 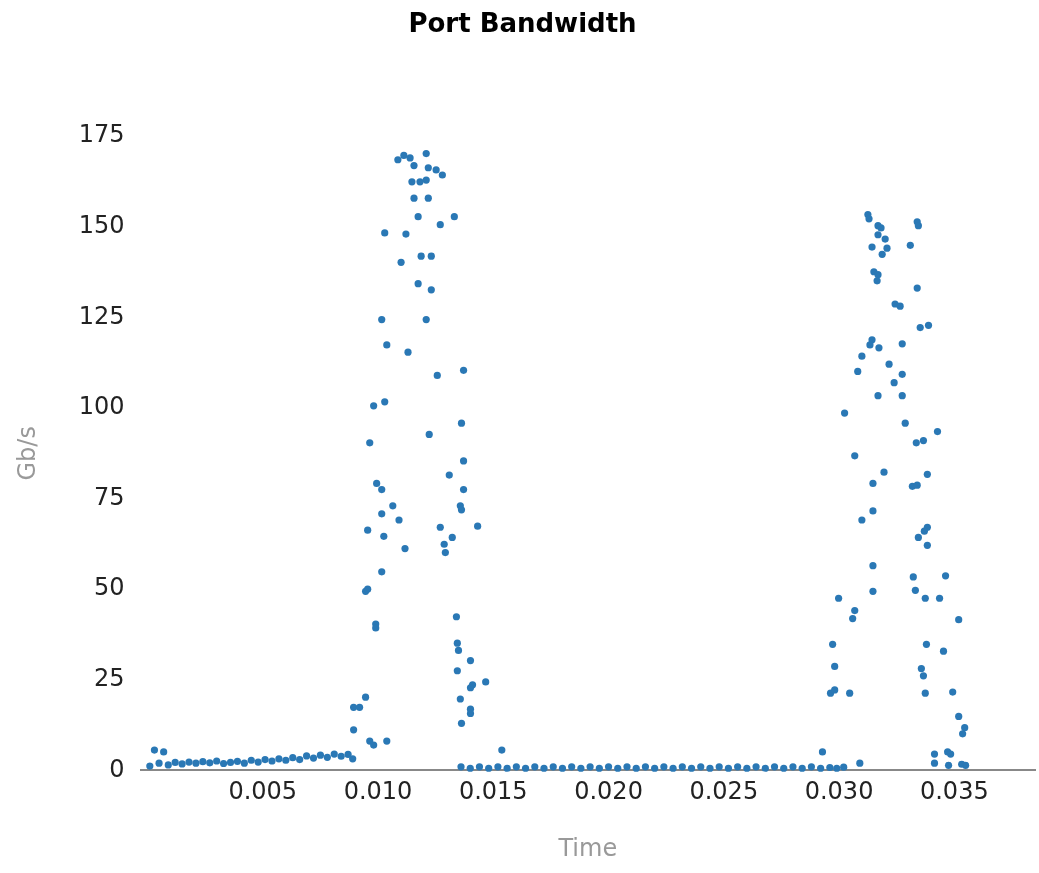 What do you see at coordinates (101, 406) in the screenshot?
I see `y-tick-label: 100` at bounding box center [101, 406].